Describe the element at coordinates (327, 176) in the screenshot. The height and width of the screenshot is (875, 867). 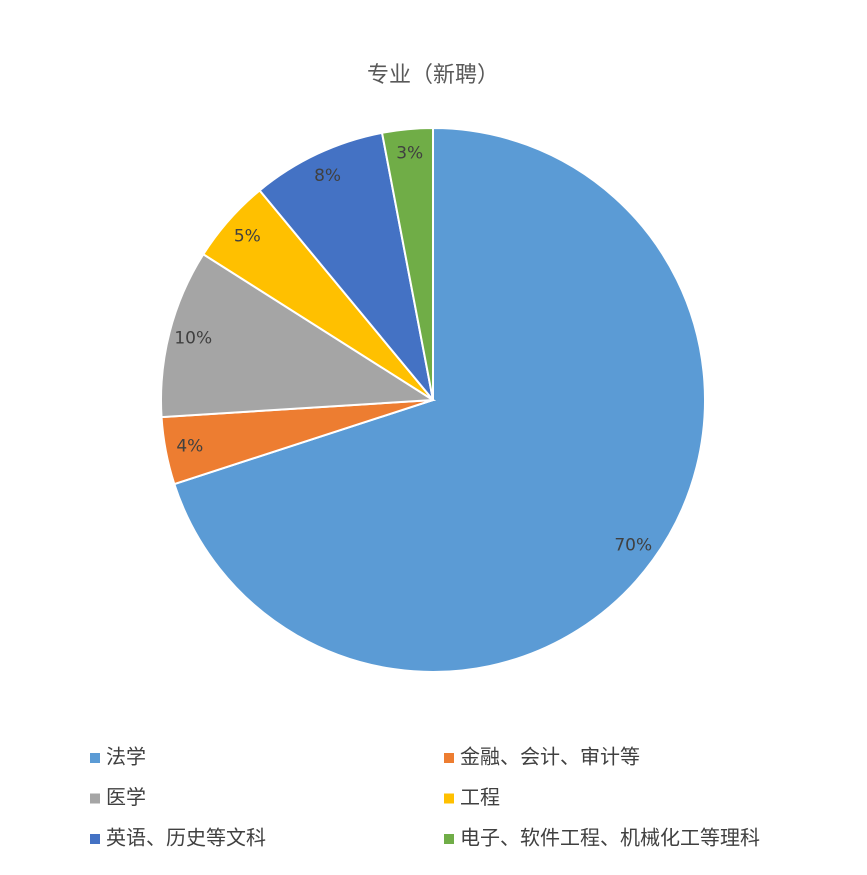
I see `data-label: 8%` at that location.